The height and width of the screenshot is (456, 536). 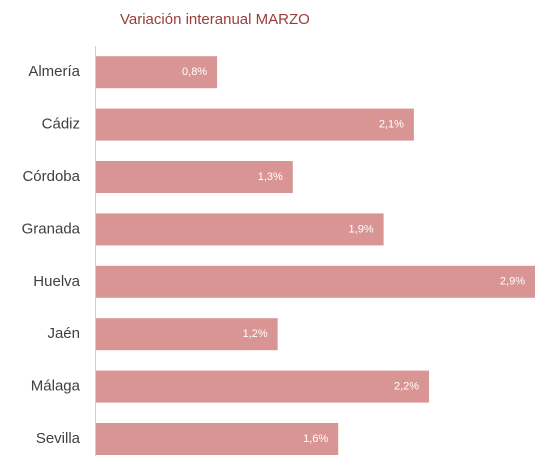 I want to click on value-label: 0,8%, so click(x=194, y=72).